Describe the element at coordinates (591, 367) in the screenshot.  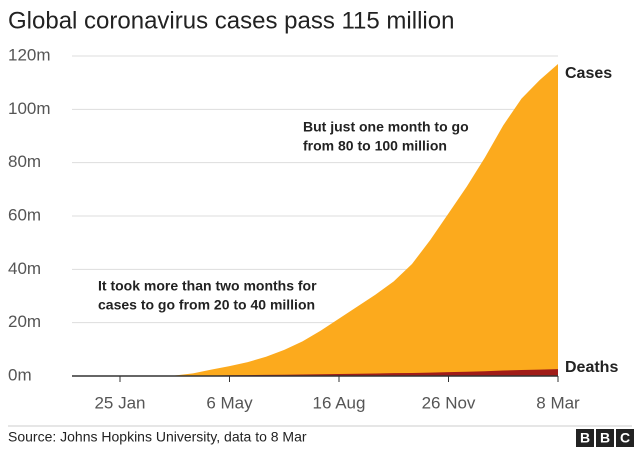
I see `series-label: Deaths` at that location.